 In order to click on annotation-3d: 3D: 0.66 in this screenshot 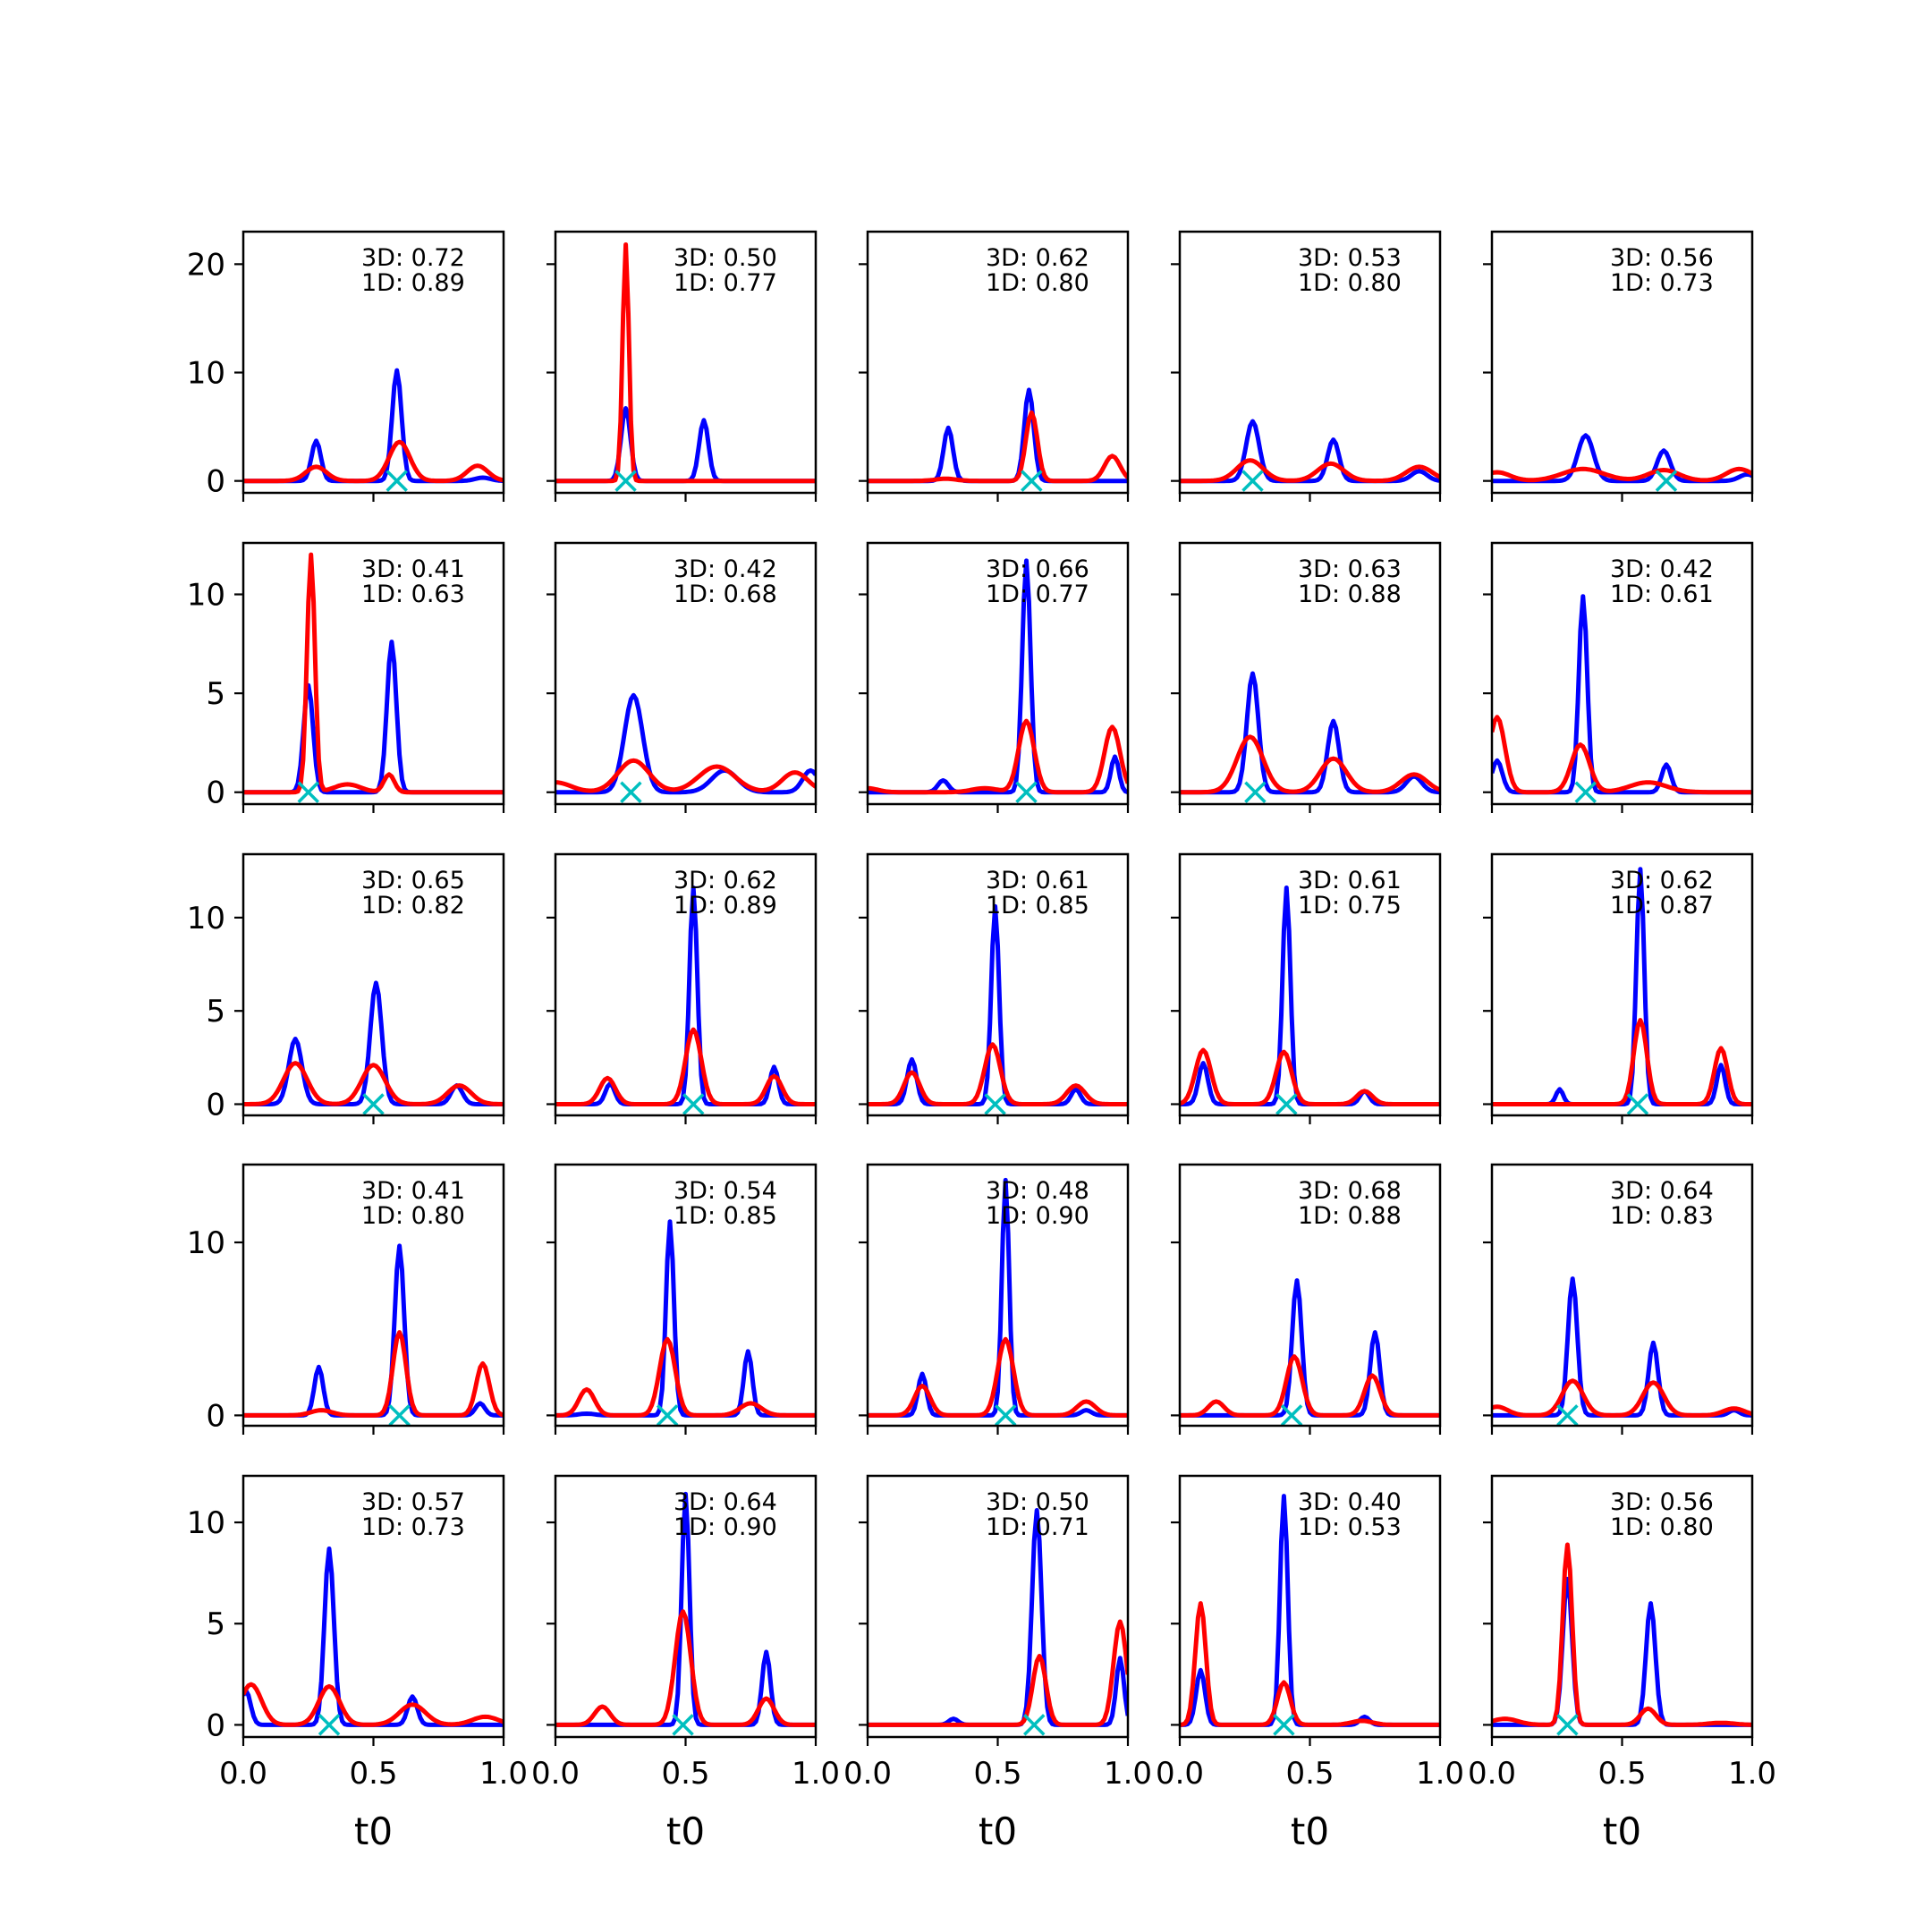, I will do `click(1037, 569)`.